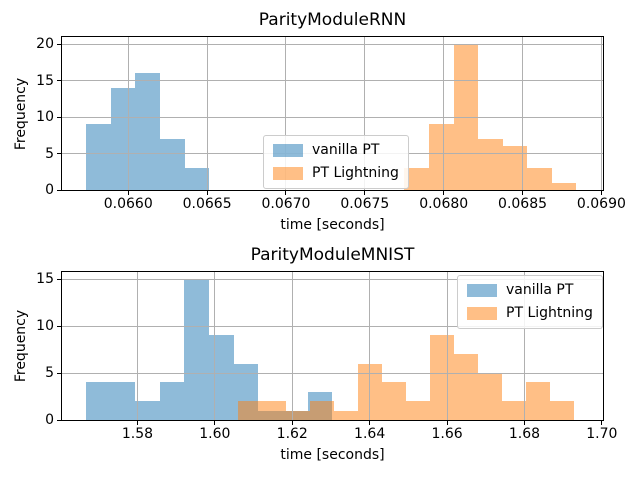 The height and width of the screenshot is (480, 640). I want to click on chart-title: ParityModuleRNN, so click(332, 20).